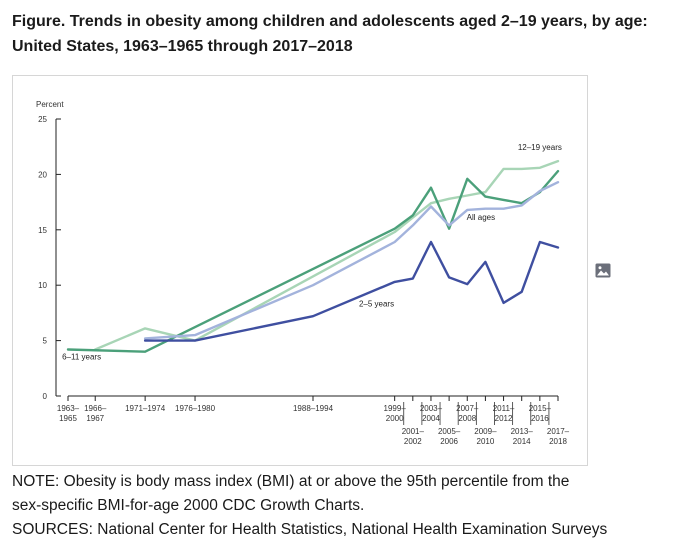 The image size is (695, 546). Describe the element at coordinates (395, 408) in the screenshot. I see `x-tick-label: 1999–` at that location.